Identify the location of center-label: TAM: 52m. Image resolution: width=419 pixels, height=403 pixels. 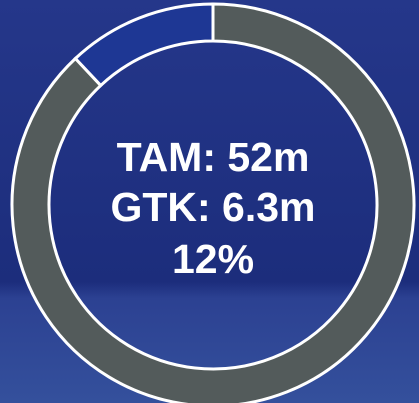
(213, 157).